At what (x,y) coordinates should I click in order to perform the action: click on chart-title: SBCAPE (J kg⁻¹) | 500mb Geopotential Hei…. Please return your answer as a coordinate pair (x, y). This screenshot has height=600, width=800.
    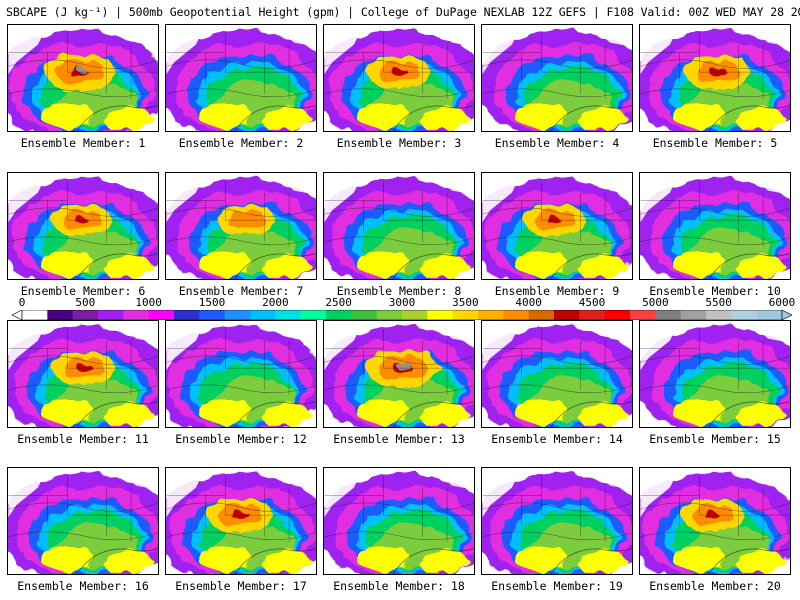
    Looking at the image, I should click on (403, 12).